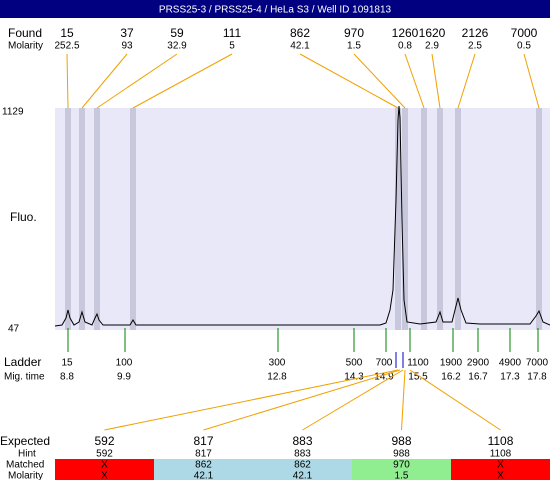  I want to click on peak-molarity: 42.1, so click(300, 46).